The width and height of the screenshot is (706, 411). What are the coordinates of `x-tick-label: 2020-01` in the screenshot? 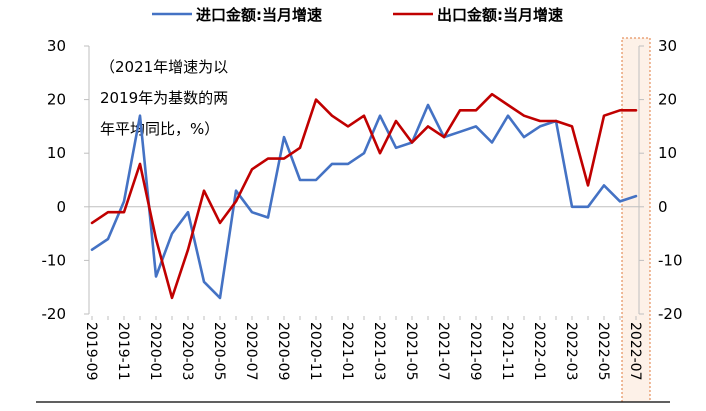 It's located at (155, 351).